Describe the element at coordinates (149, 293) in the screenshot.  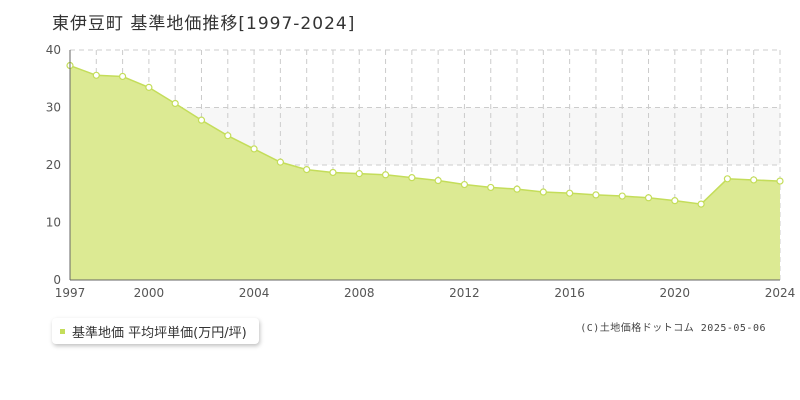
I see `x-tick-label: 2000` at that location.